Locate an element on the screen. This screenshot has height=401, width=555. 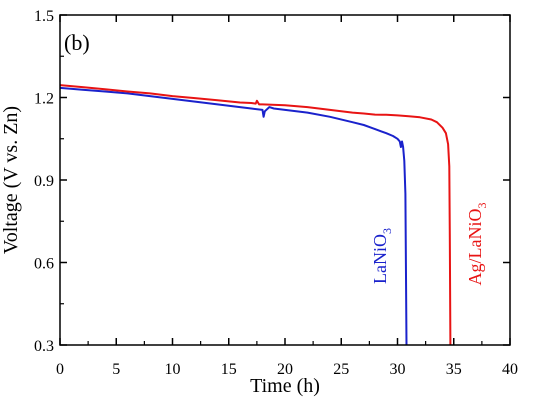
y-tick-label: 0.3 is located at coordinates (44, 346).